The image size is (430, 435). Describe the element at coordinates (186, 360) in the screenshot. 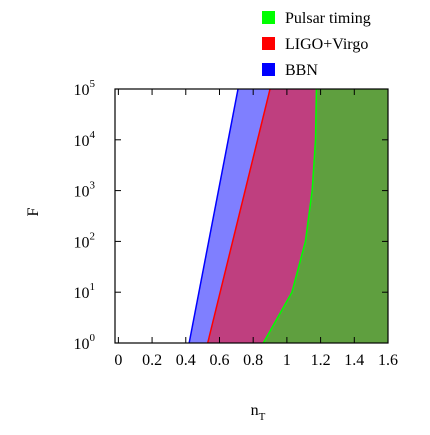

I see `x-tick-label: 0.4` at that location.